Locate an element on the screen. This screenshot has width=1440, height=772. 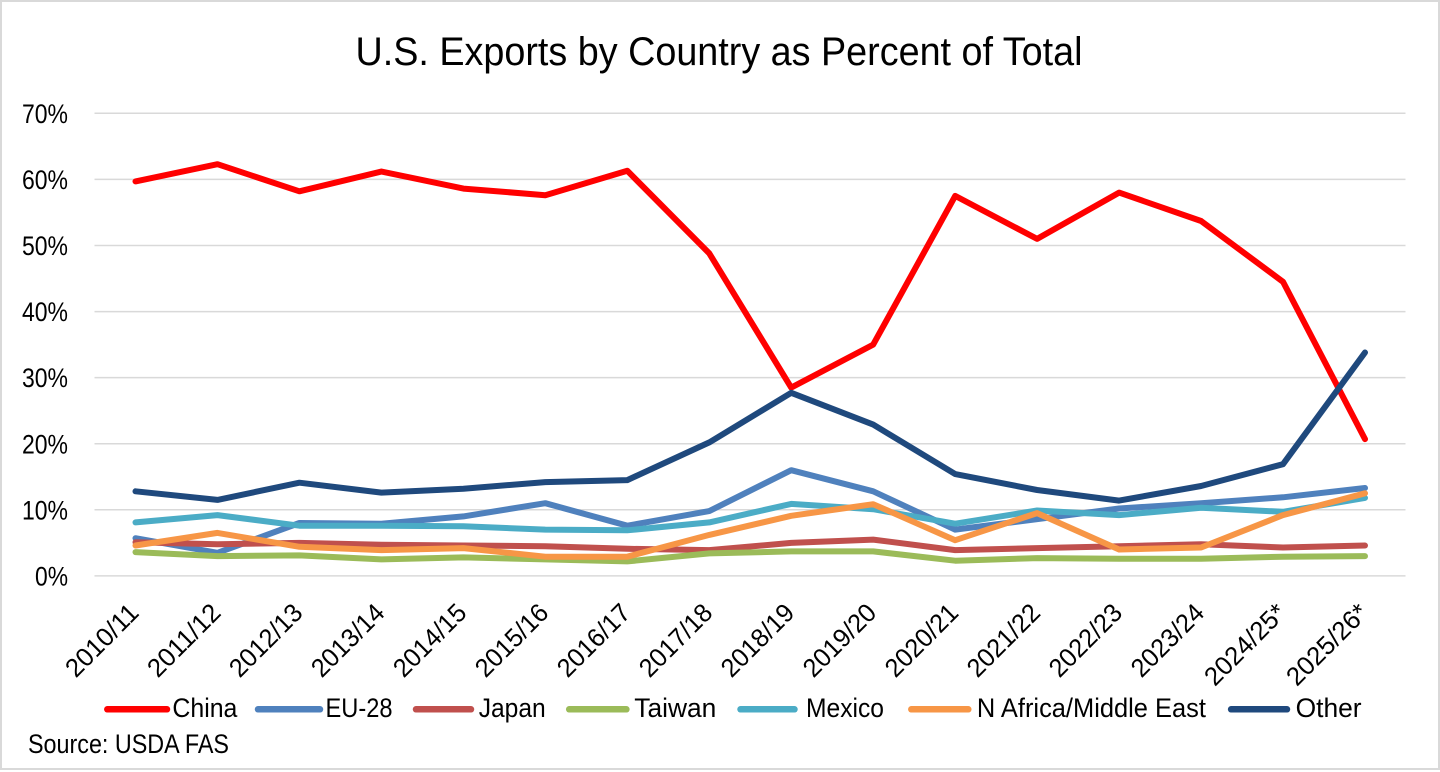
svg-text: China is located at coordinates (205, 708).